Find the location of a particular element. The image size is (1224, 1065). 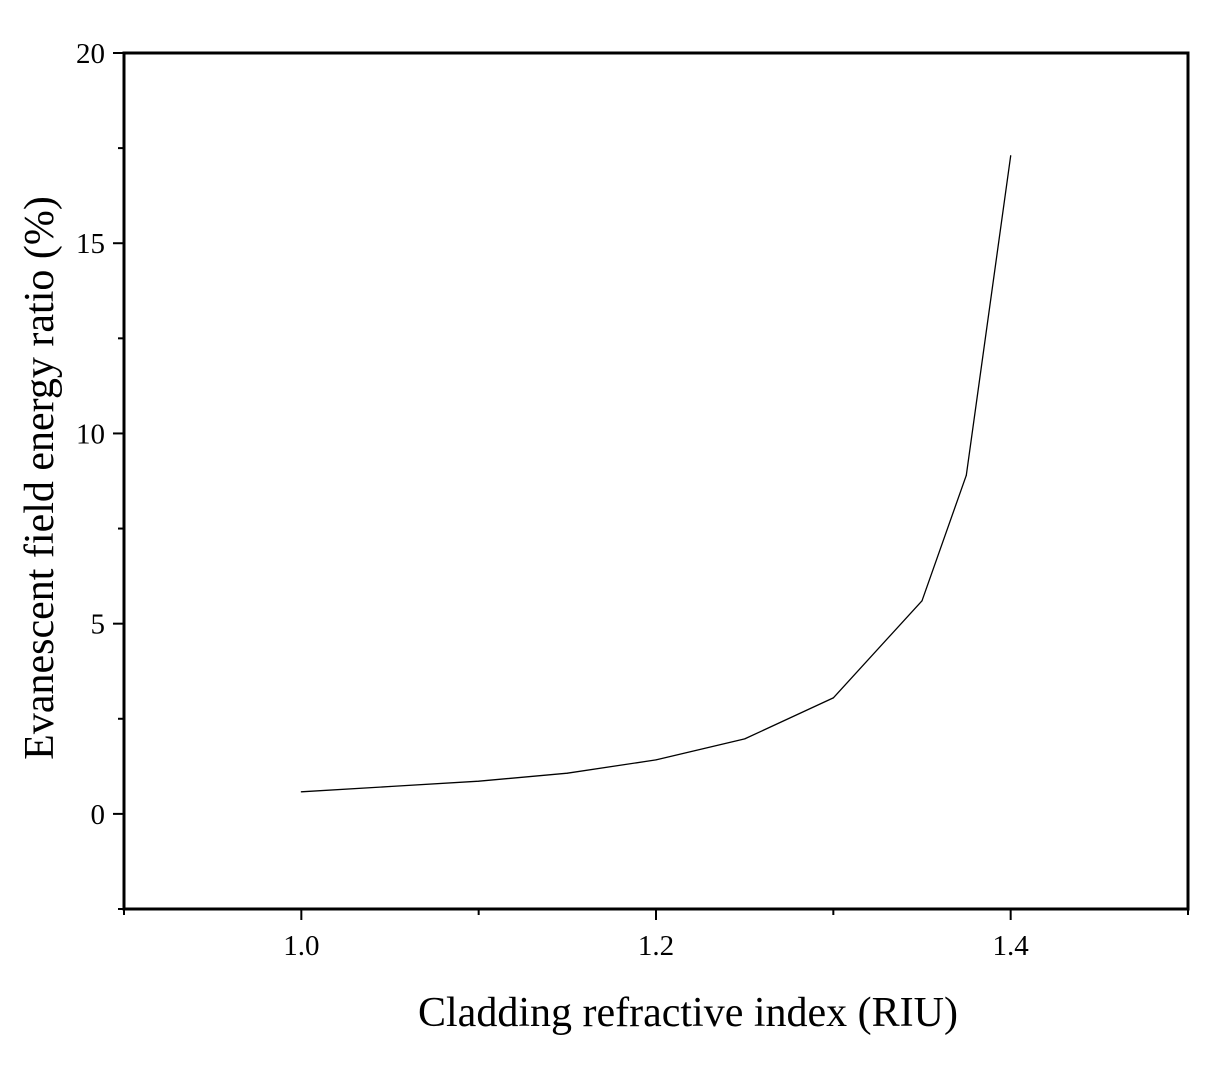

x-tick-label: 1.4 is located at coordinates (1011, 946).